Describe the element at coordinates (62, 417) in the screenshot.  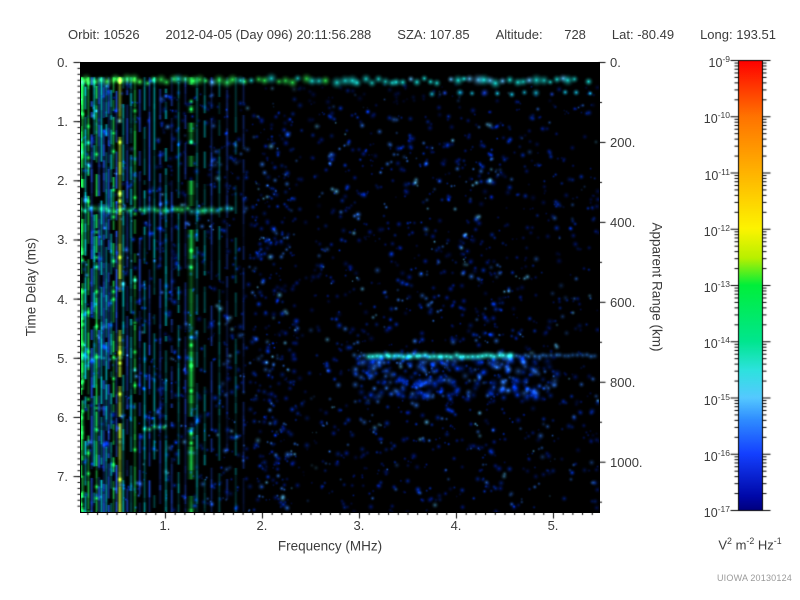
I see `y-tick-label: 6.` at that location.